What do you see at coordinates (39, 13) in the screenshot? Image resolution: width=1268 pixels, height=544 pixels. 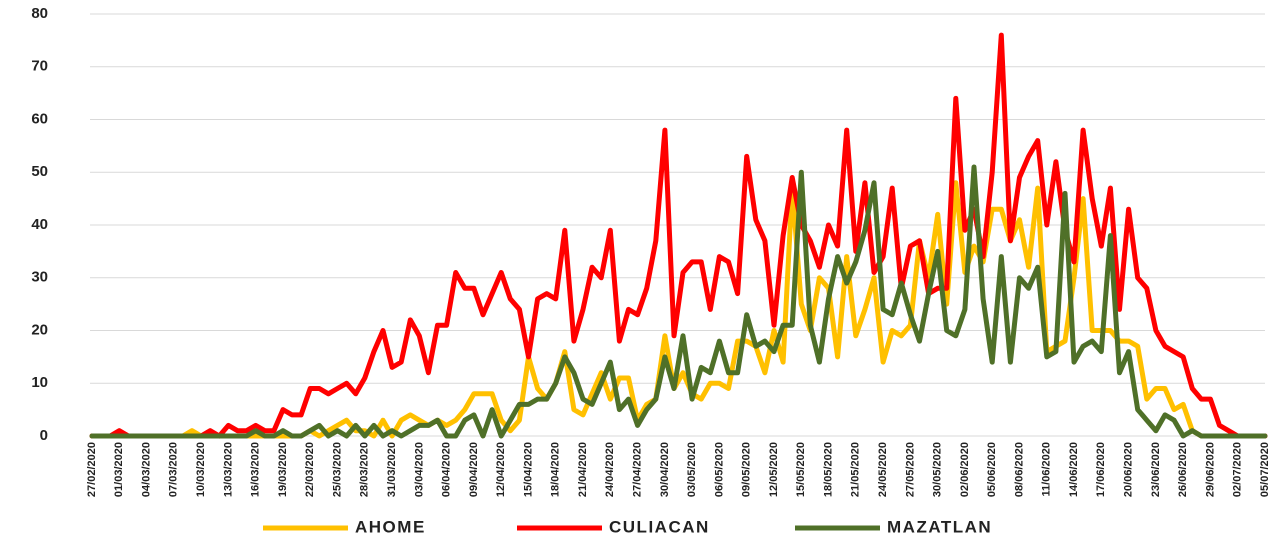 I see `y-tick-label: 80` at bounding box center [39, 13].